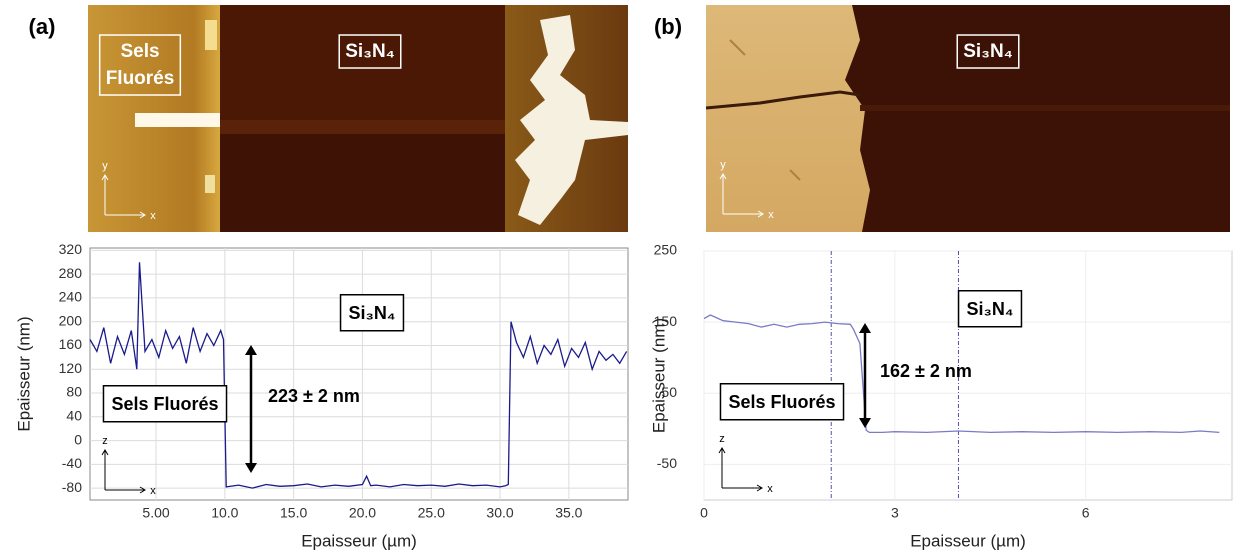 This screenshot has height=558, width=1244. Describe the element at coordinates (71, 297) in the screenshot. I see `y-tick-label: 240` at that location.